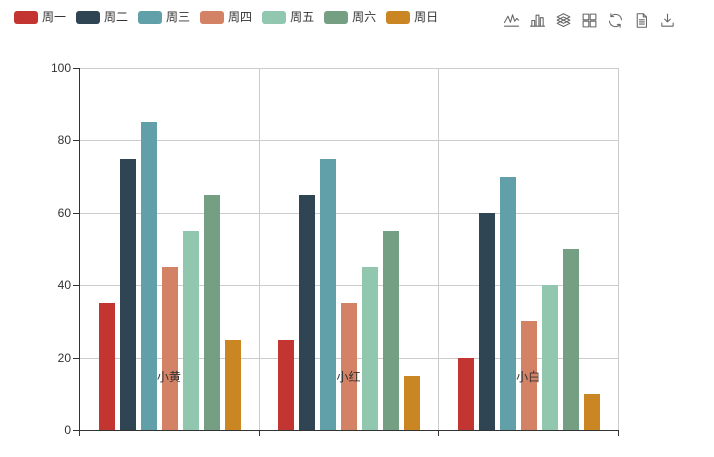 This screenshot has height=457, width=714. What do you see at coordinates (67, 430) in the screenshot?
I see `y-tick-label: 0` at bounding box center [67, 430].